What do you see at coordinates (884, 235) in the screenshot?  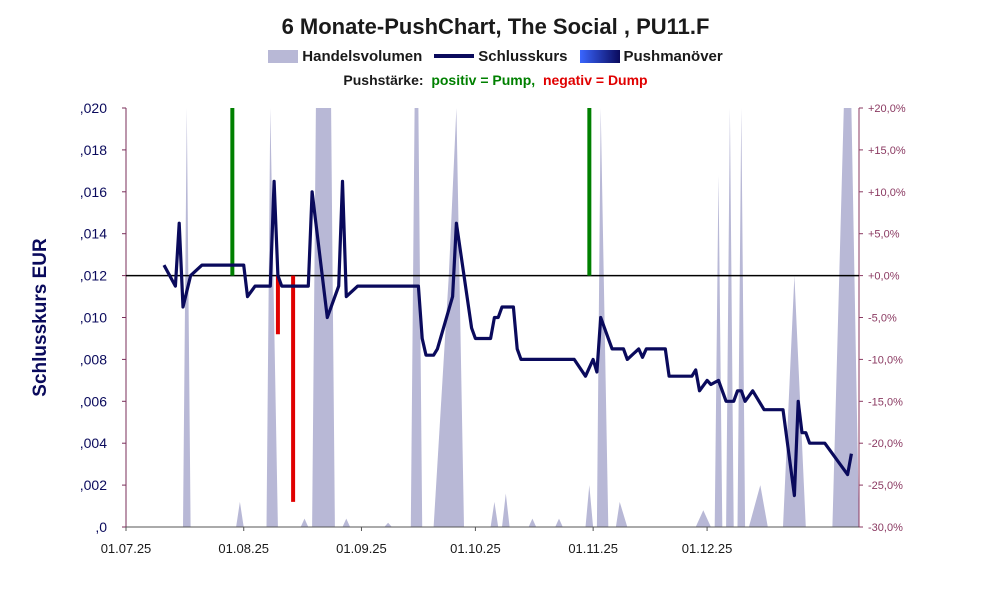 I see `y2-tick-label: +5,0%` at bounding box center [884, 235].